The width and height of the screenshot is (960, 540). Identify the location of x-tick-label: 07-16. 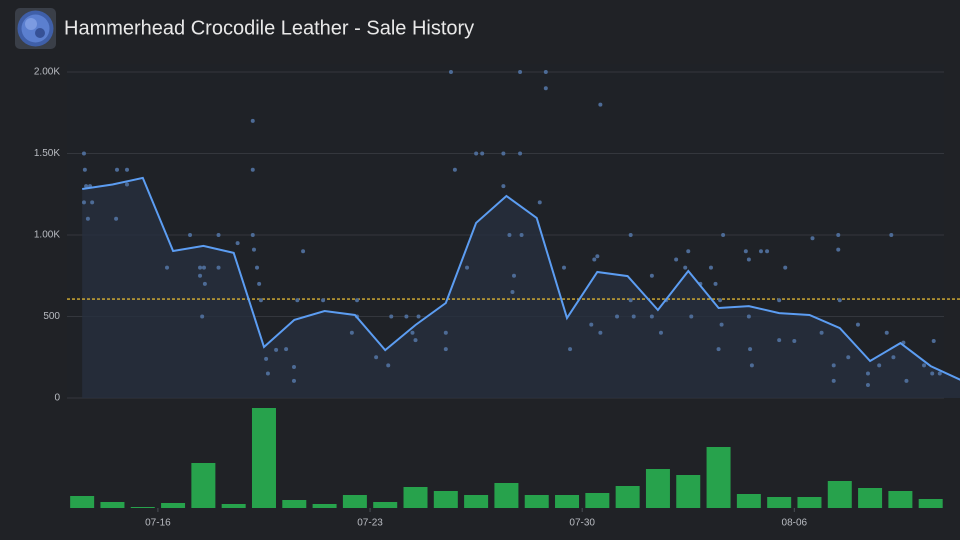
(158, 523).